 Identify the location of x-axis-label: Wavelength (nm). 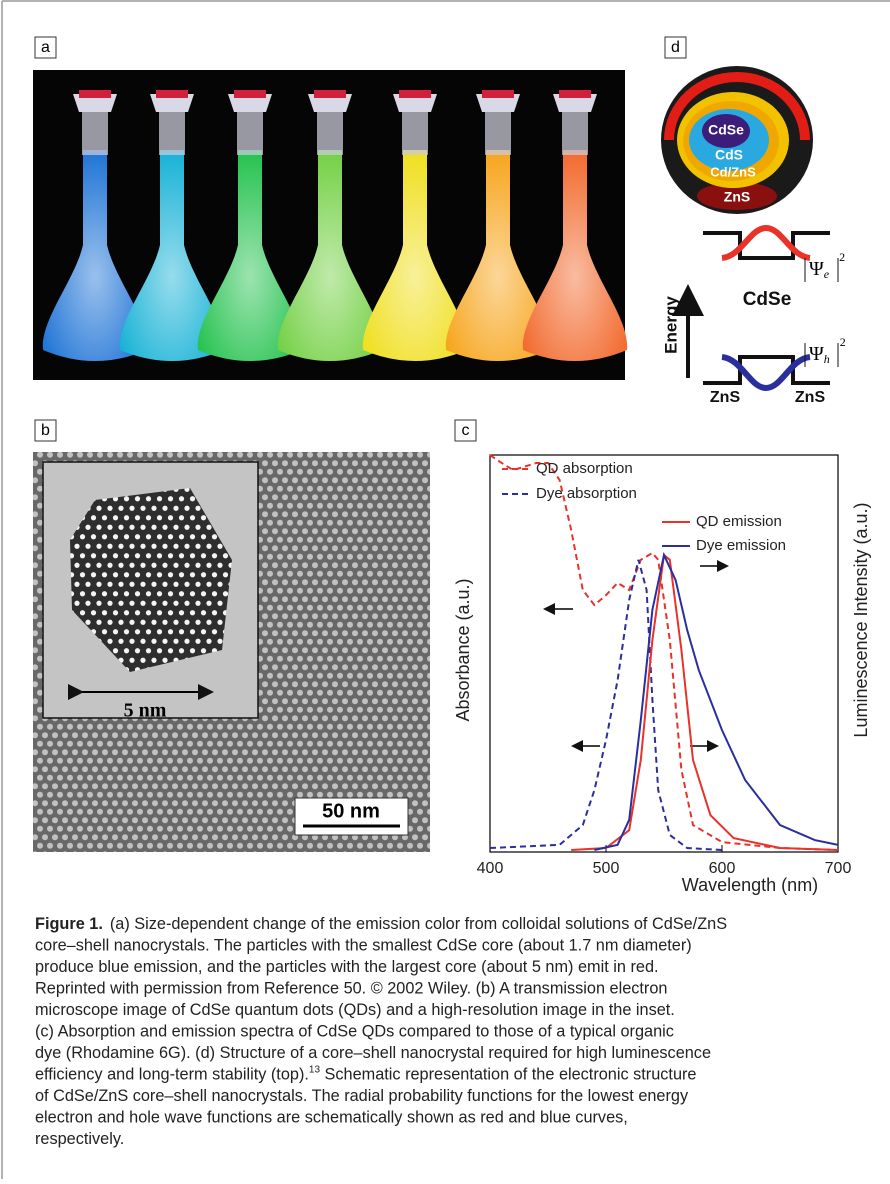
(750, 885).